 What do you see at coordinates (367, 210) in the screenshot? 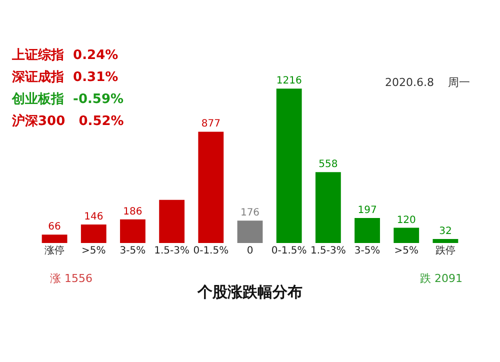
I see `data-label: 197` at bounding box center [367, 210].